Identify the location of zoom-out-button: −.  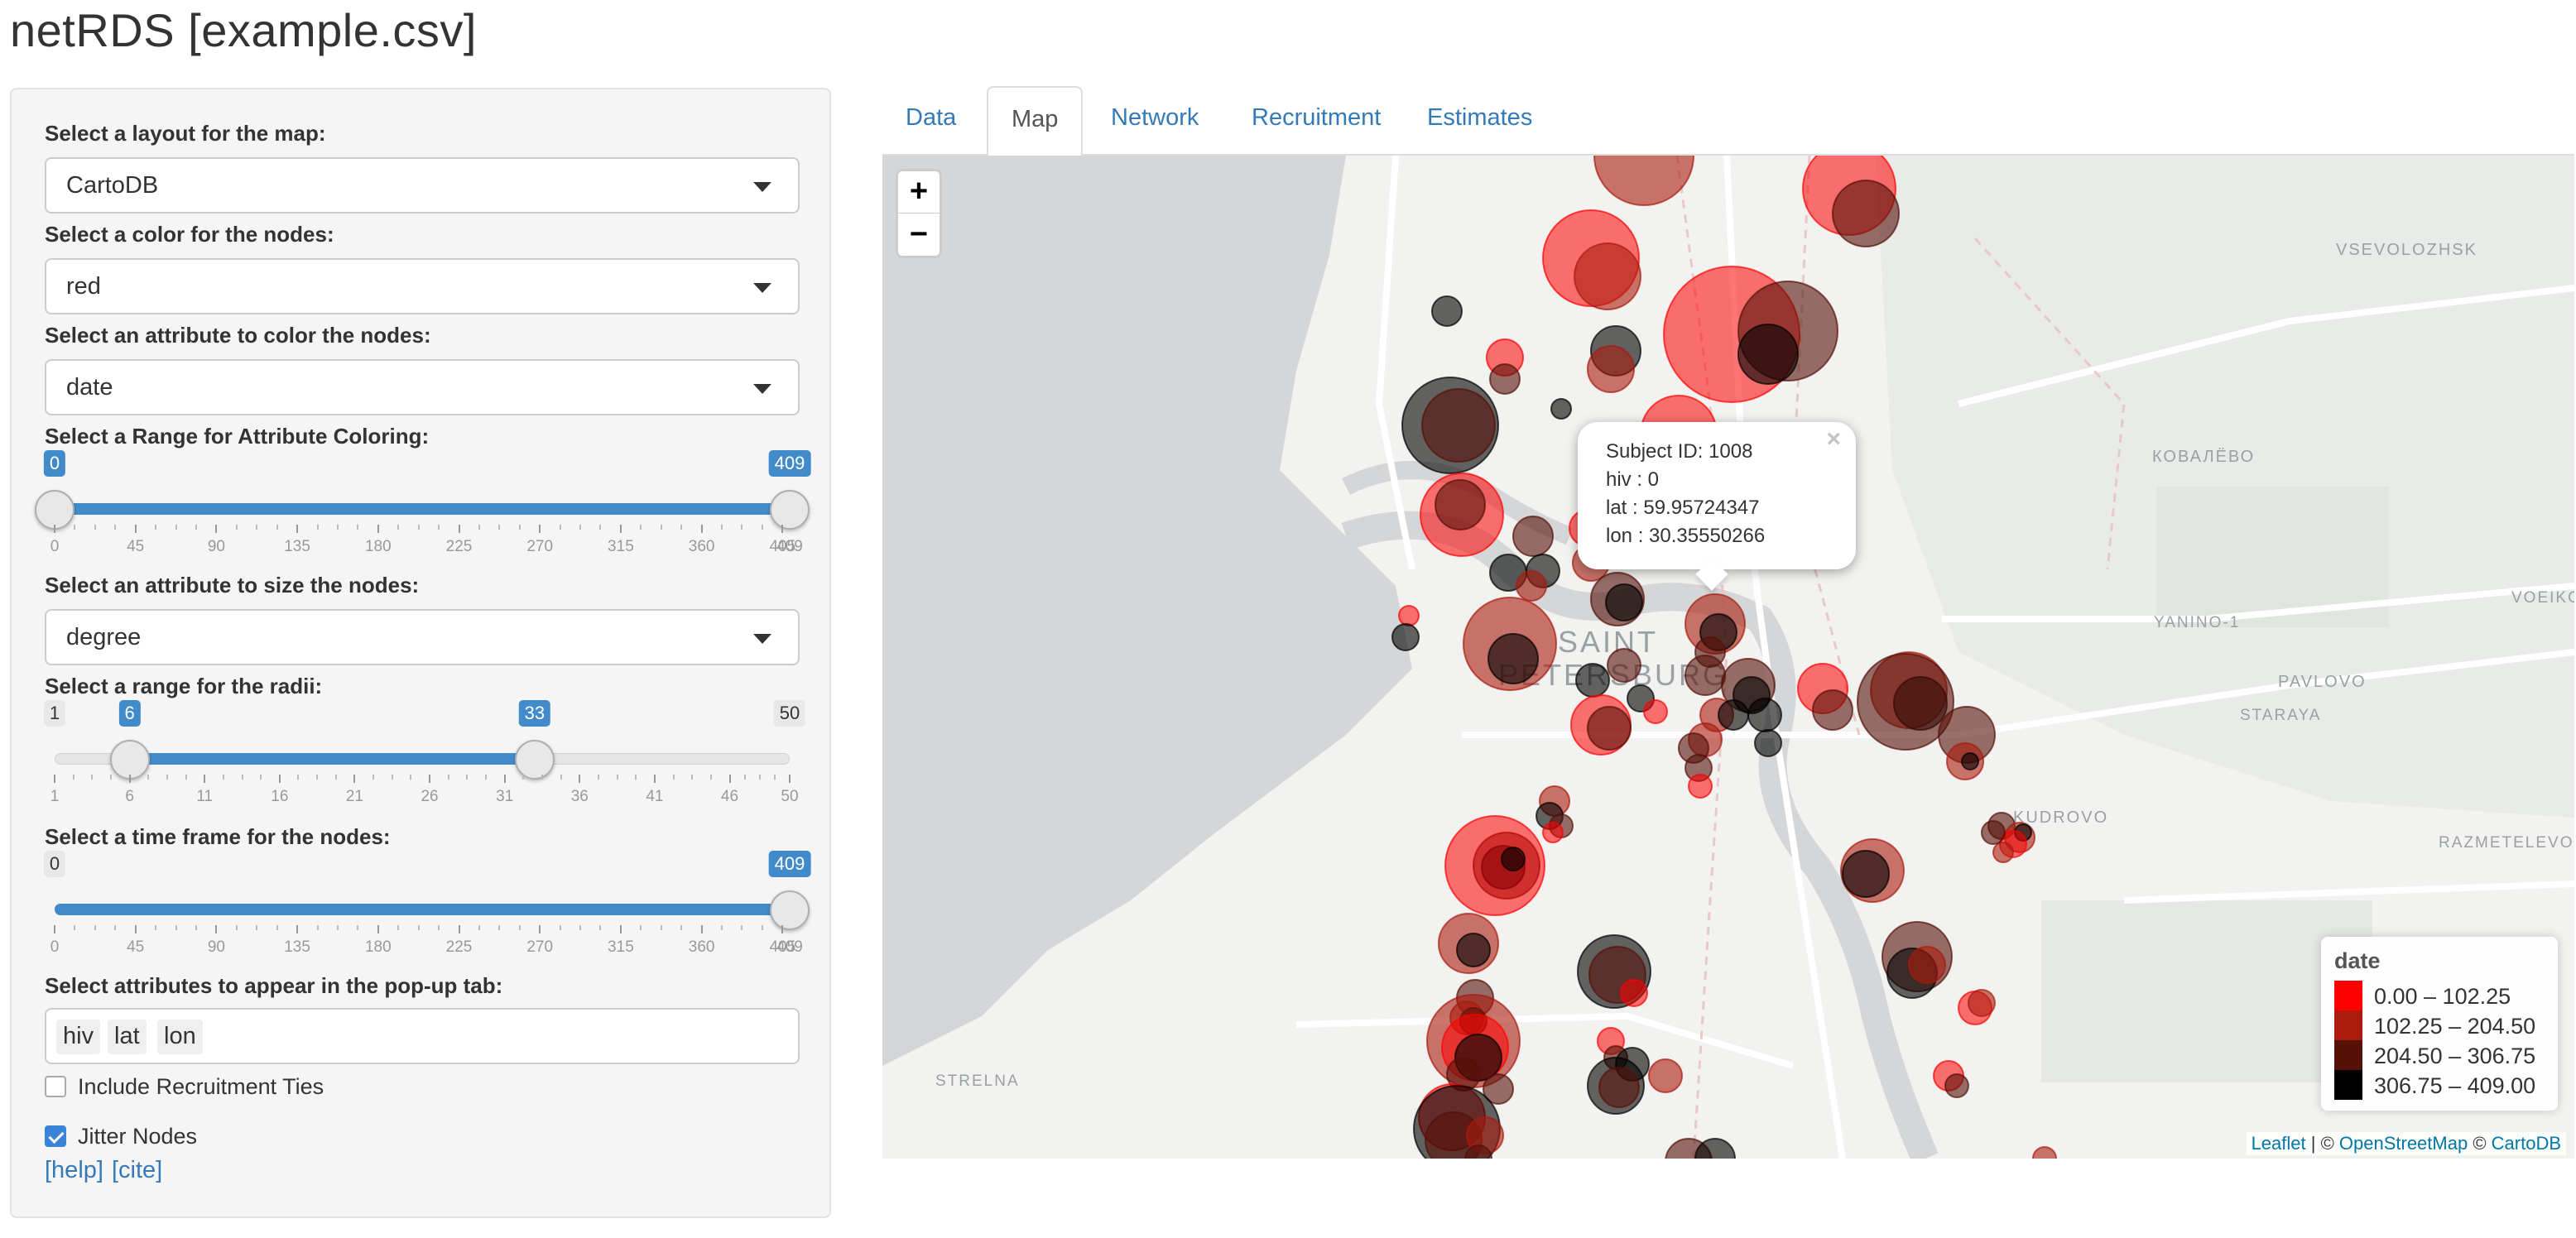
(919, 234).